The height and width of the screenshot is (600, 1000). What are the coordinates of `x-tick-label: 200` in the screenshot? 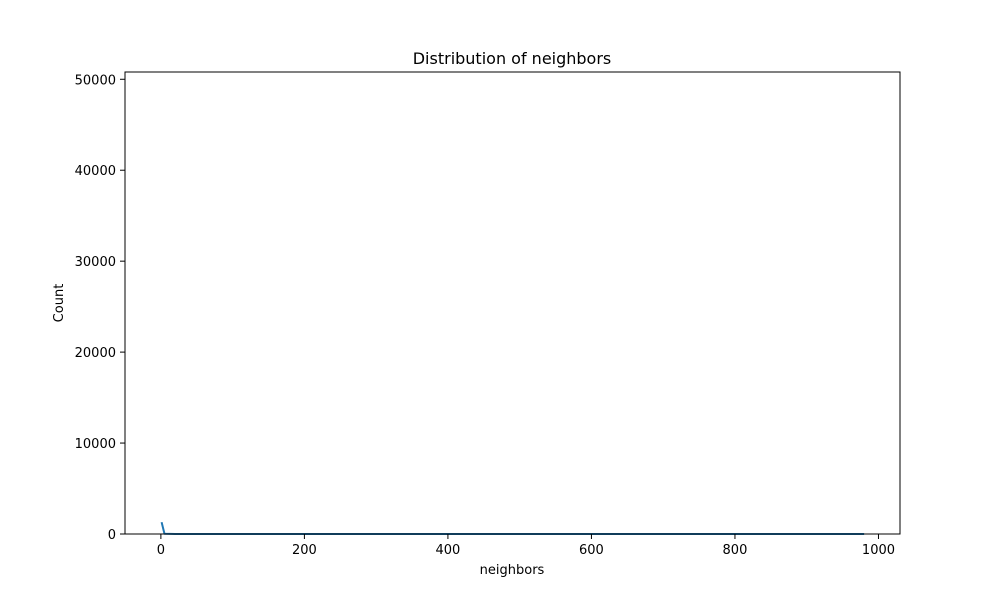 It's located at (304, 550).